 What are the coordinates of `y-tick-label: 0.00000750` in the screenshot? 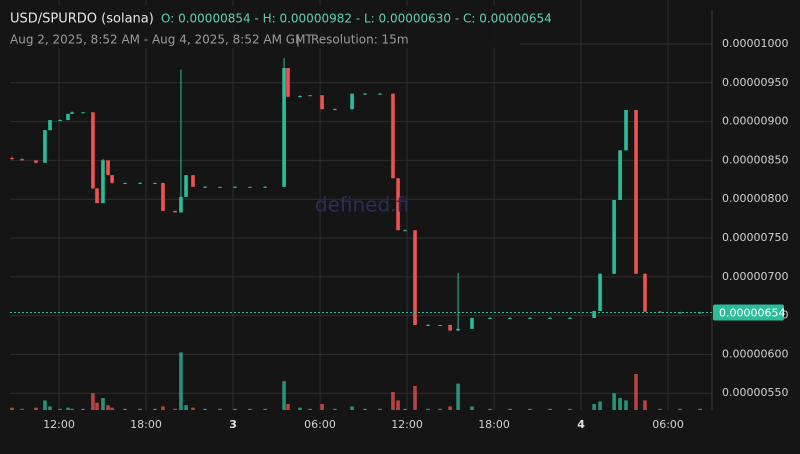 It's located at (755, 237).